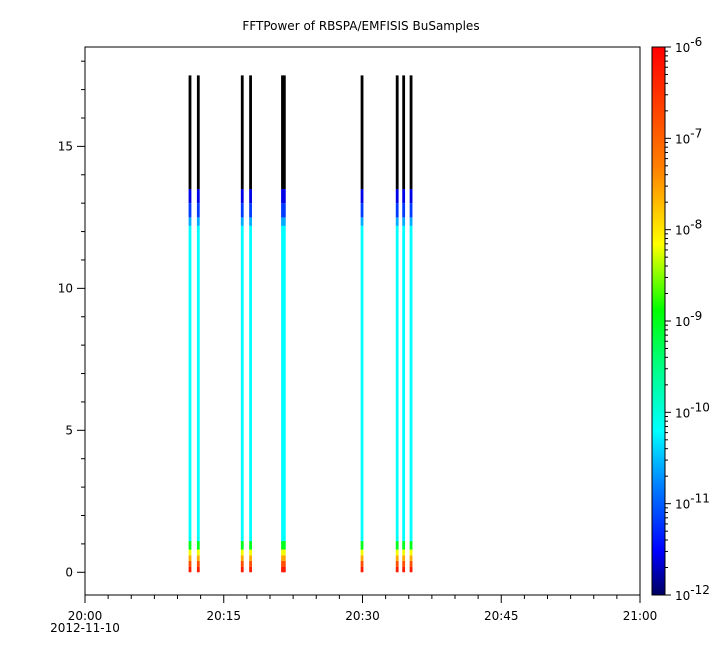  What do you see at coordinates (501, 616) in the screenshot?
I see `x-tick-label: 20:45` at bounding box center [501, 616].